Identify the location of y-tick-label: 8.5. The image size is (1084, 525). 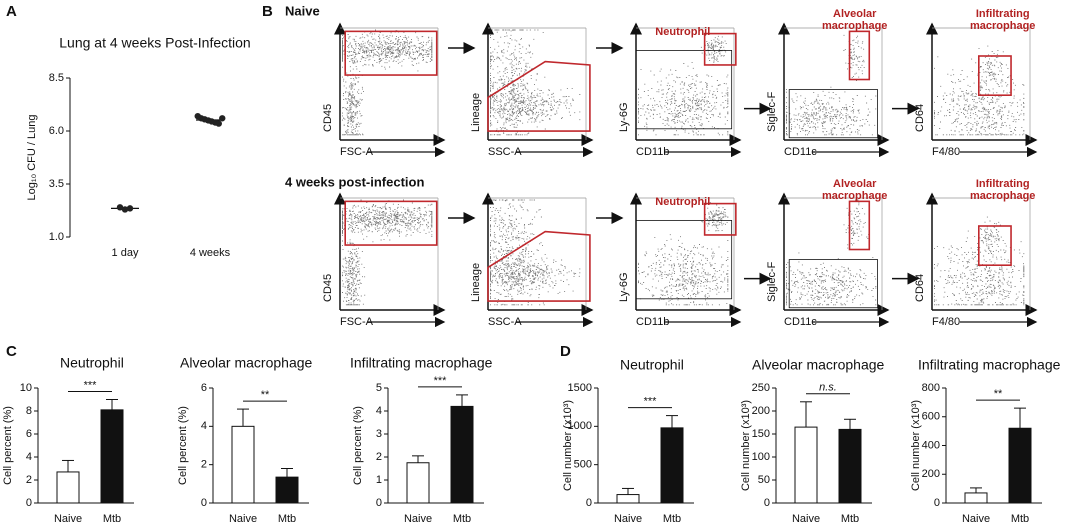
(56, 78).